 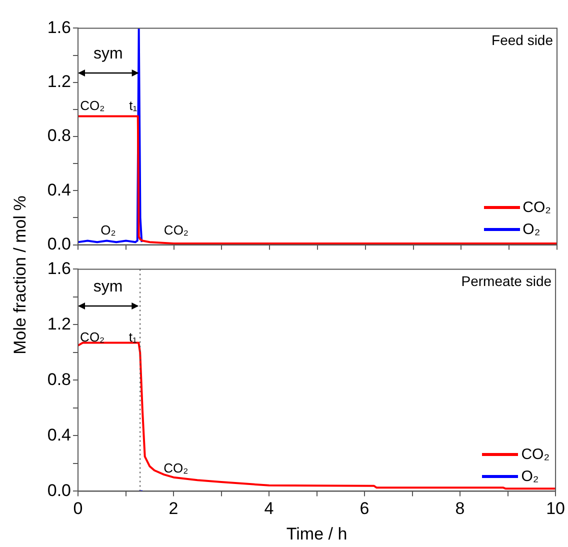 I want to click on x-axis-title: Time / h, so click(x=317, y=534).